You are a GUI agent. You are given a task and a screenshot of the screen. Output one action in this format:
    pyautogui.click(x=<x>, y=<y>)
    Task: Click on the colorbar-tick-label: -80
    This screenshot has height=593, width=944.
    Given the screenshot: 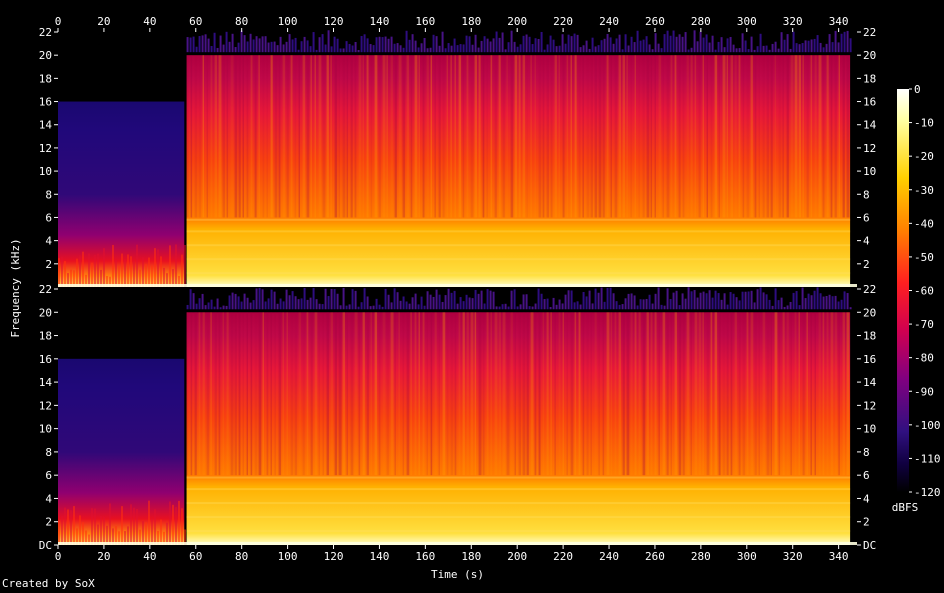 What is the action you would take?
    pyautogui.click(x=924, y=358)
    